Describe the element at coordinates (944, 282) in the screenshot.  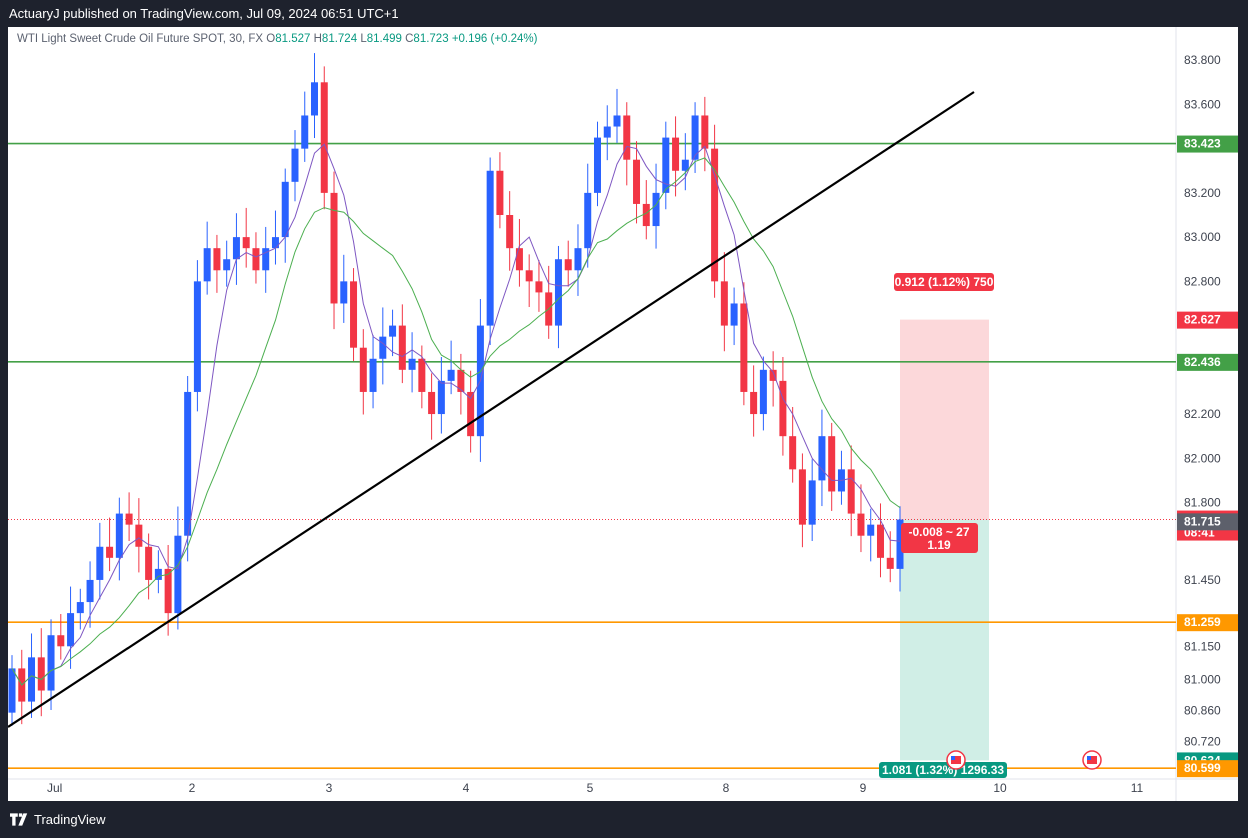
I see `risk-label-bg` at that location.